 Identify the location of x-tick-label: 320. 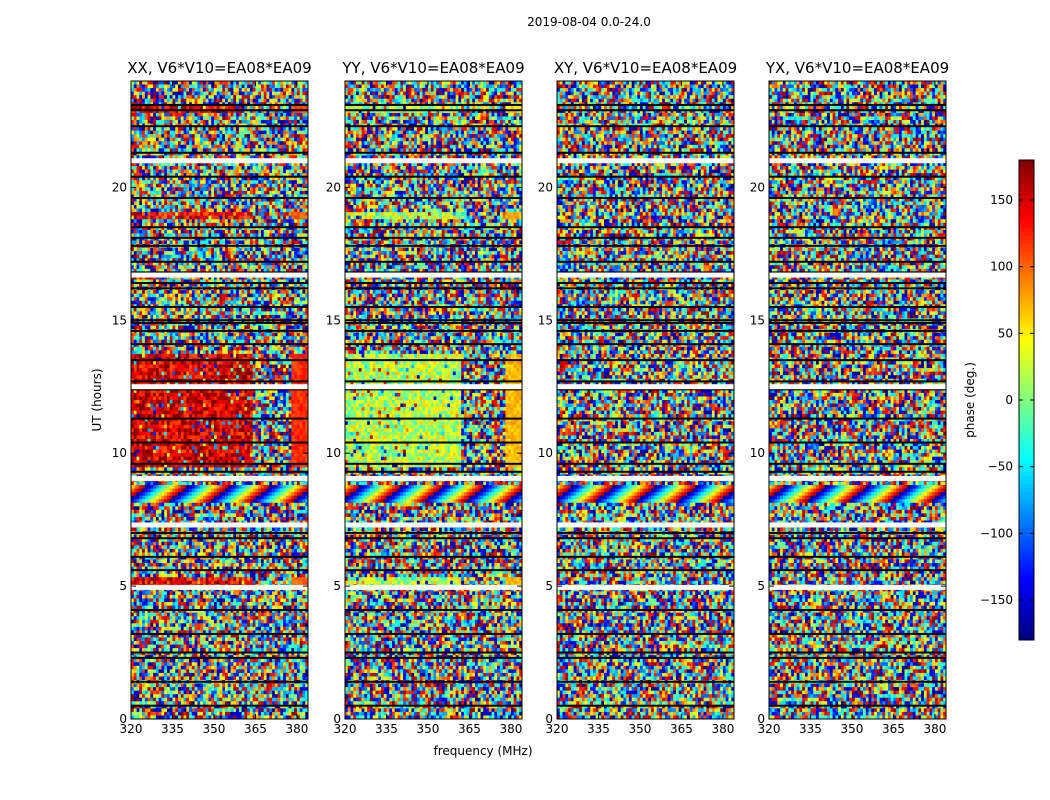
(769, 729).